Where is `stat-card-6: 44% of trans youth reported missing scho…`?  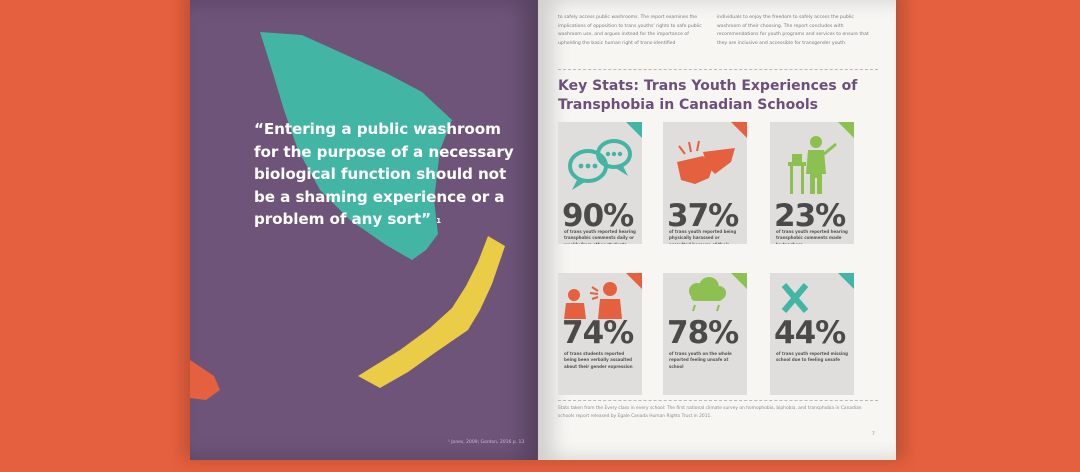 stat-card-6: 44% of trans youth reported missing scho… is located at coordinates (812, 334).